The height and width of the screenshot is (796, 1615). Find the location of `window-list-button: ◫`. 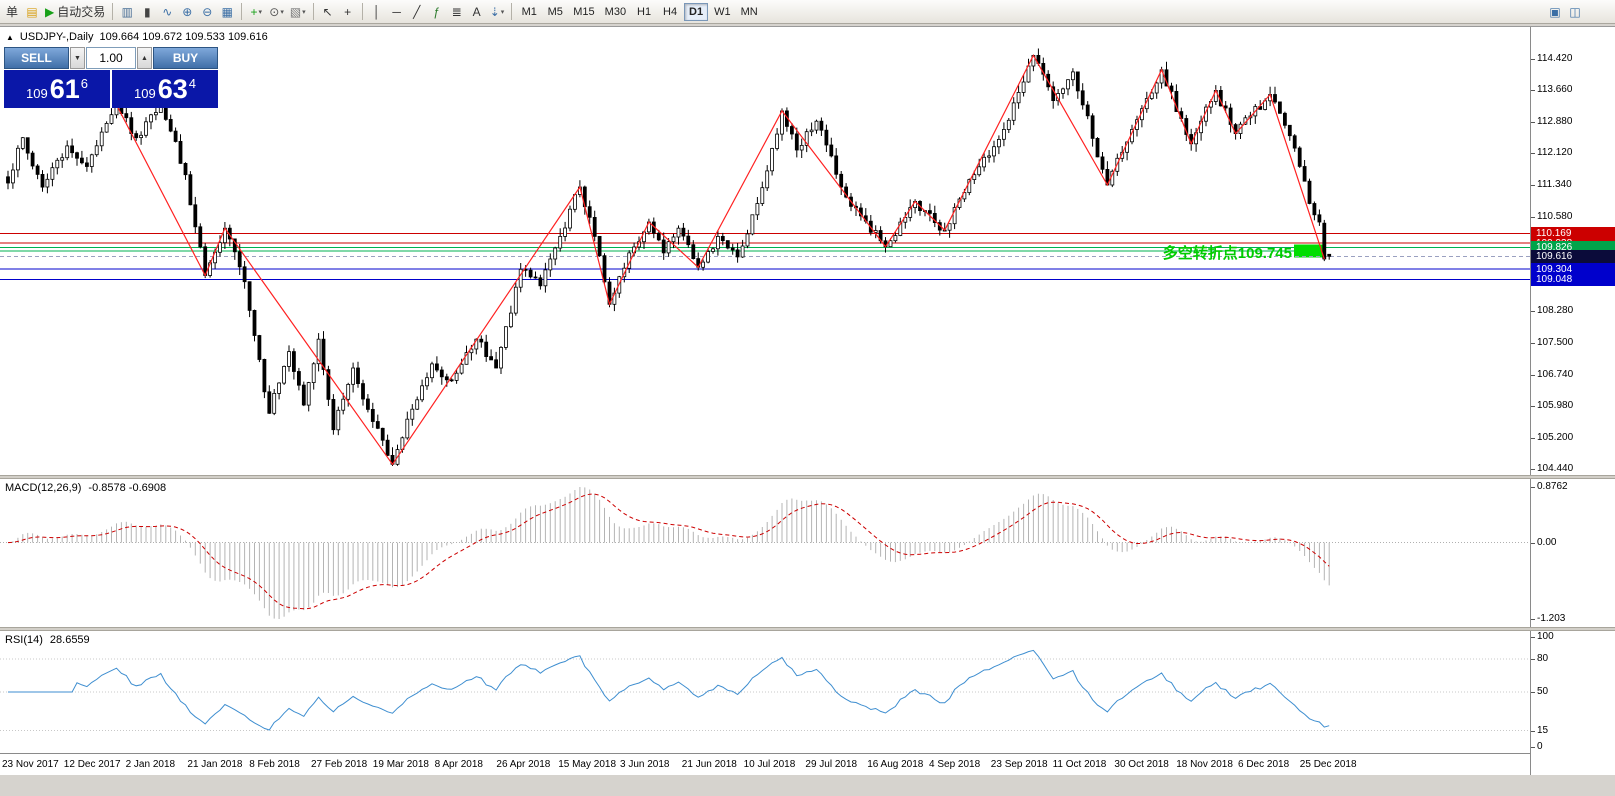

window-list-button: ◫ is located at coordinates (1575, 12).